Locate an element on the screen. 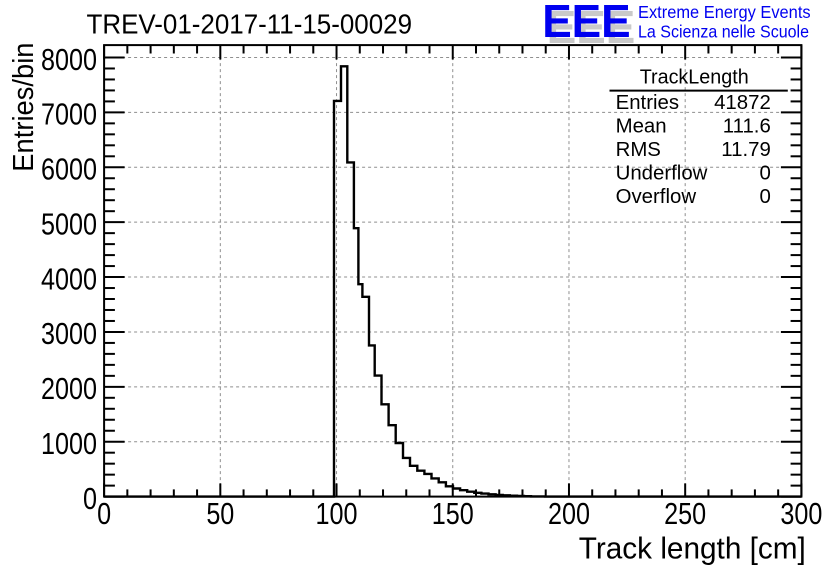 This screenshot has width=836, height=572. svg-text: 41872 is located at coordinates (742, 103).